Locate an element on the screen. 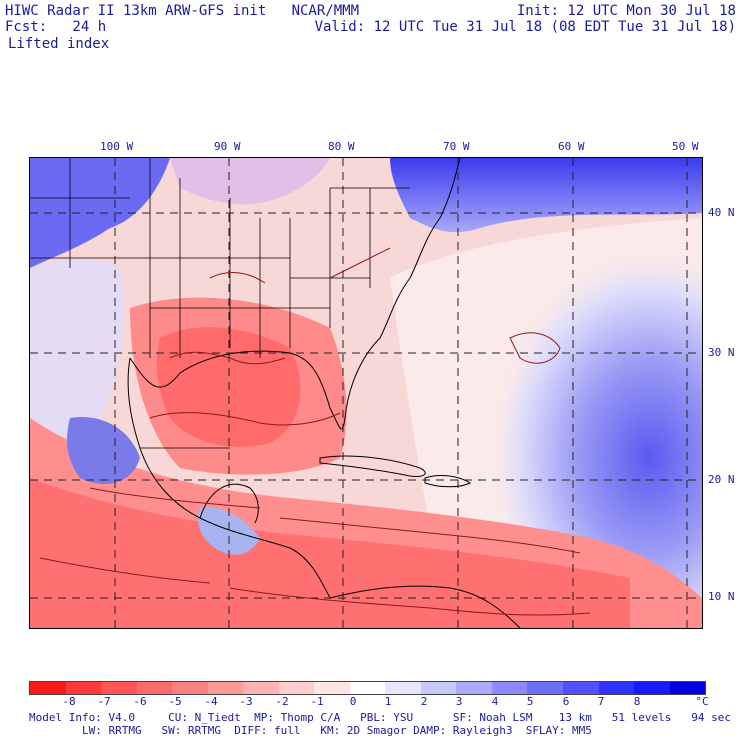  lat-label-40n: 40 N is located at coordinates (721, 212).